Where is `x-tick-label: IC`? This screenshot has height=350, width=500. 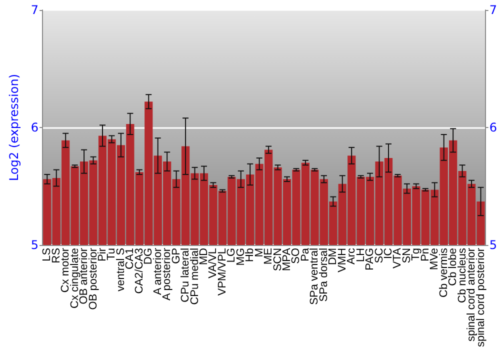 x-tick-label: IC is located at coordinates (388, 253).